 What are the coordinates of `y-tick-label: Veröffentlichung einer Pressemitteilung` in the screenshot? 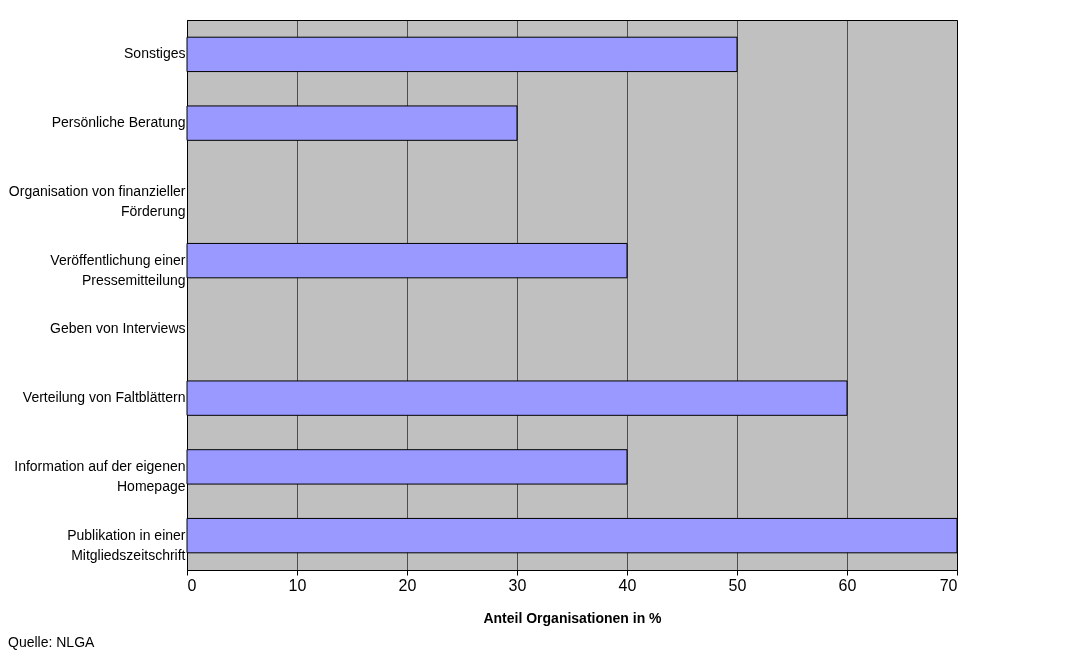 It's located at (118, 269).